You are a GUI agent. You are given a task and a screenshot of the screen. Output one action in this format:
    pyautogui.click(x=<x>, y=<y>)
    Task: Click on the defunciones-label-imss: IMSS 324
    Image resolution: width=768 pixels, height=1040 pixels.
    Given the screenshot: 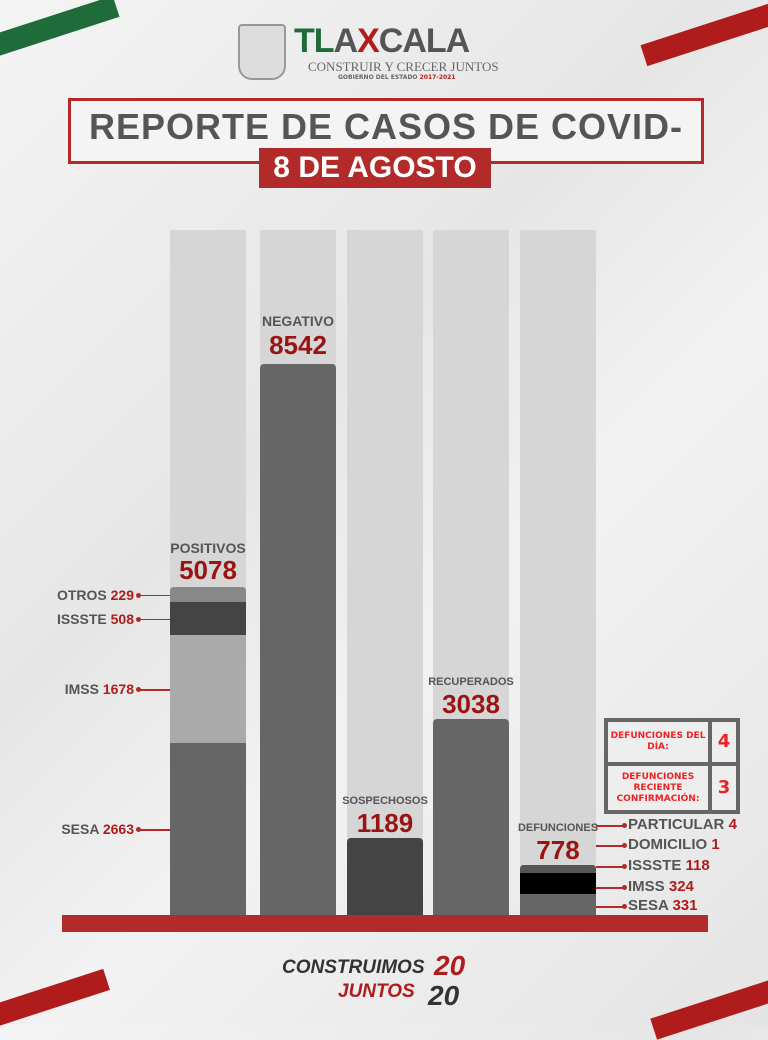 What is the action you would take?
    pyautogui.click(x=661, y=887)
    